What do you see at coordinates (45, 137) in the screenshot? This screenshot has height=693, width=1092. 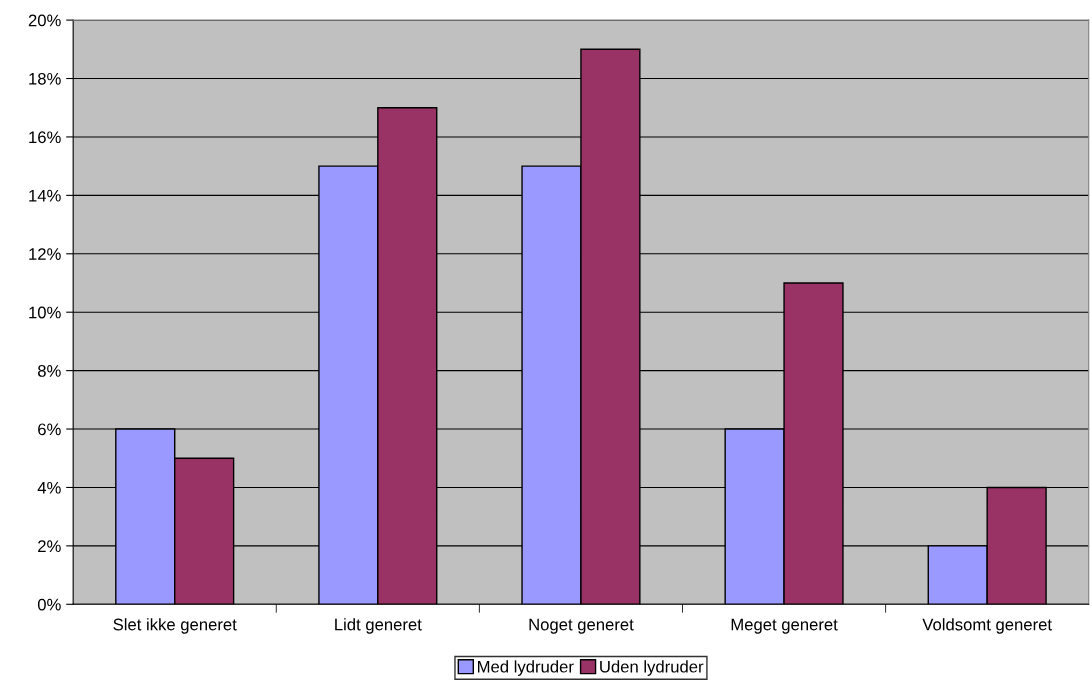 I see `y-tick-label: 16%` at bounding box center [45, 137].